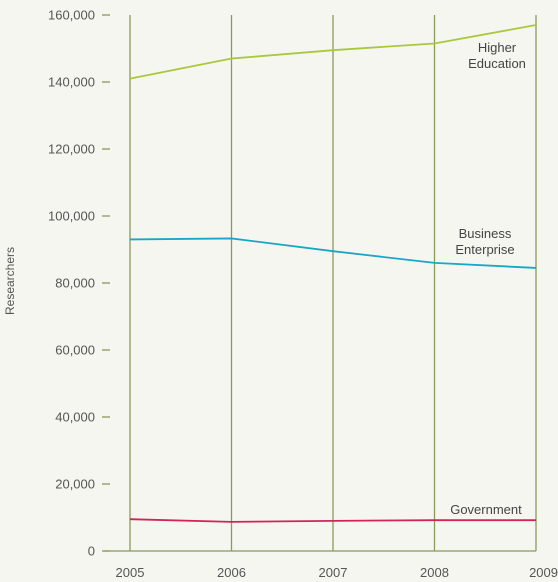 This screenshot has width=558, height=582. What do you see at coordinates (231, 572) in the screenshot?
I see `x-tick-label-2006: 2006` at bounding box center [231, 572].